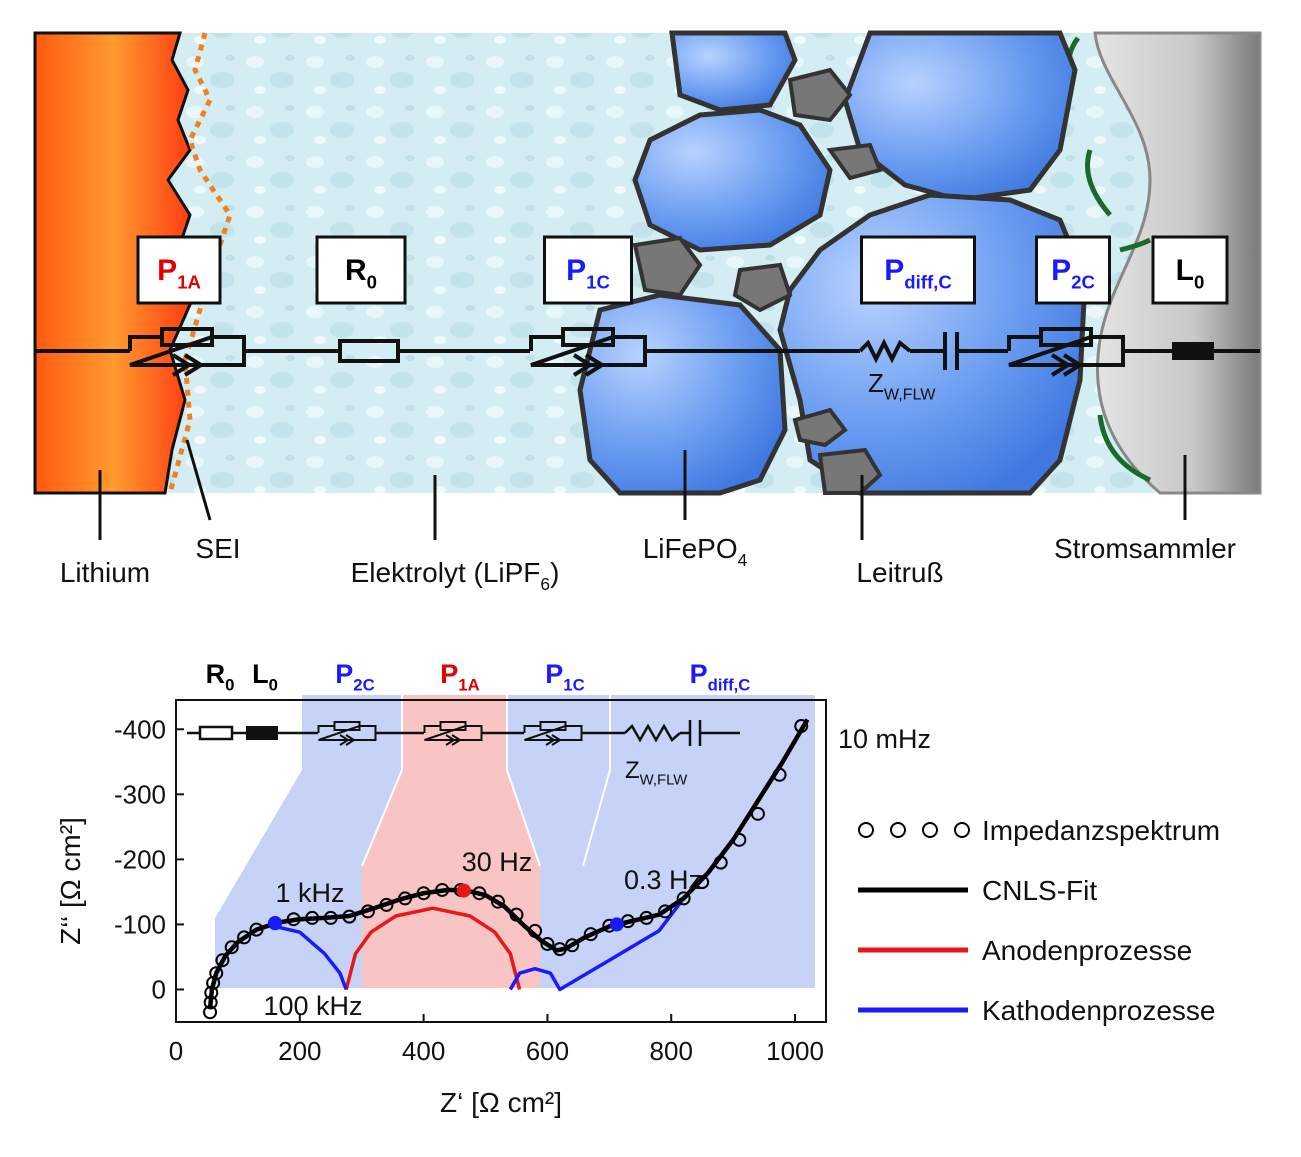 The image size is (1301, 1157). Describe the element at coordinates (1083, 281) in the screenshot. I see `element-label-sub: 2C` at that location.